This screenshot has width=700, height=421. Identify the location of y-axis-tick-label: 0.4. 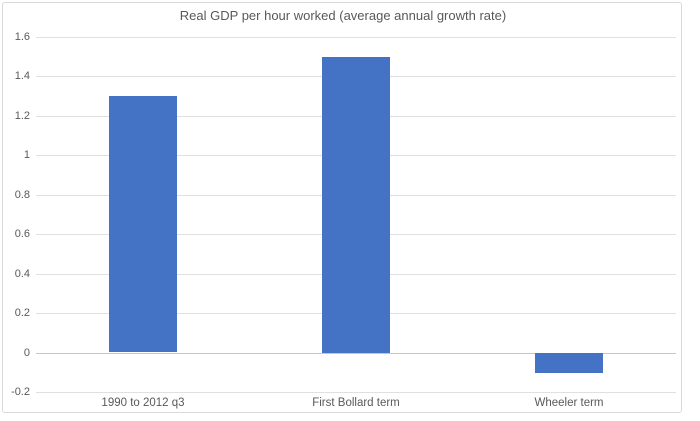
(22, 274).